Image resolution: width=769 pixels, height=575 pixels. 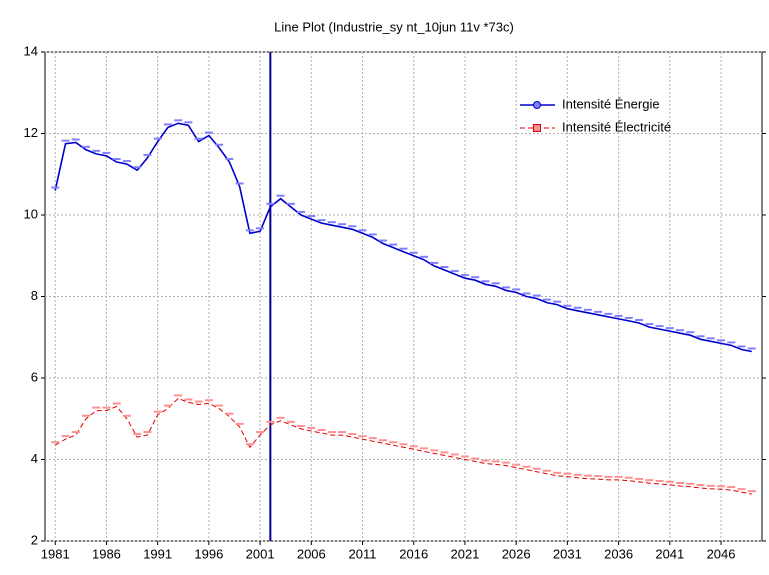 What do you see at coordinates (31, 132) in the screenshot?
I see `y-tick-label: 12` at bounding box center [31, 132].